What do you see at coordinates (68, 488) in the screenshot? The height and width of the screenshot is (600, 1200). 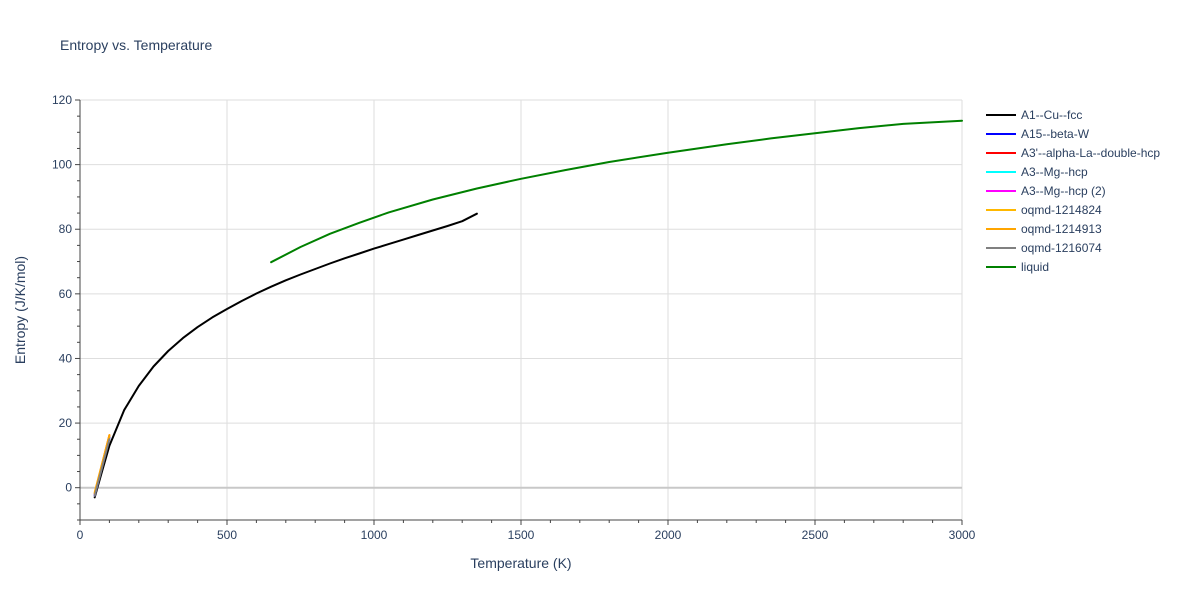 I see `y-tick-label: 0` at bounding box center [68, 488].